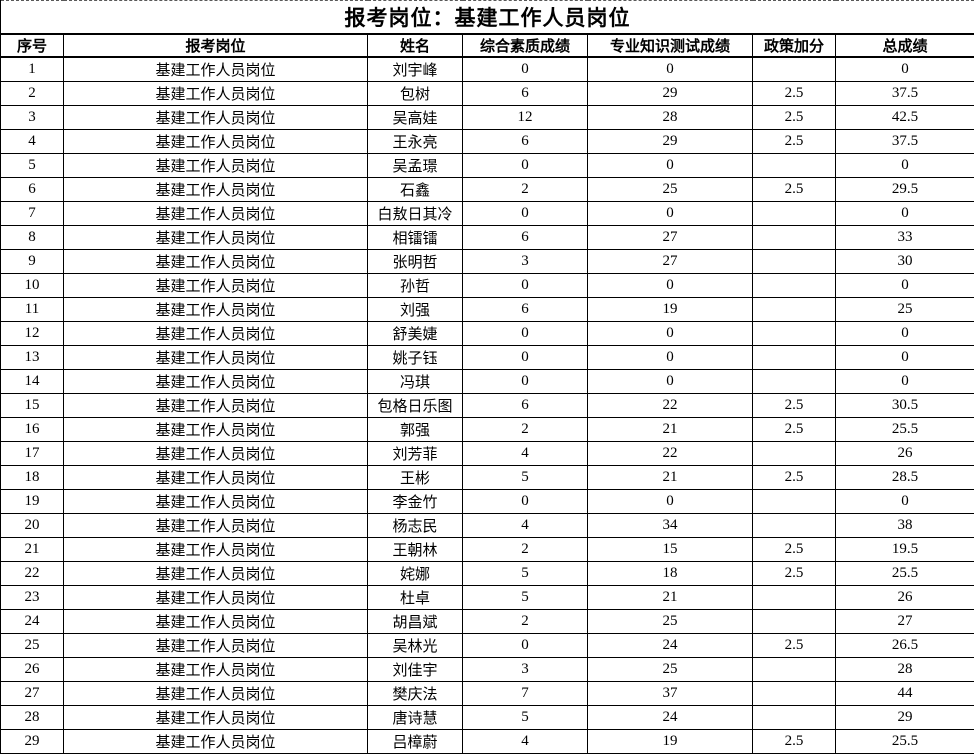 Image resolution: width=974 pixels, height=754 pixels. What do you see at coordinates (415, 525) in the screenshot?
I see `name-cell: 杨志民` at bounding box center [415, 525].